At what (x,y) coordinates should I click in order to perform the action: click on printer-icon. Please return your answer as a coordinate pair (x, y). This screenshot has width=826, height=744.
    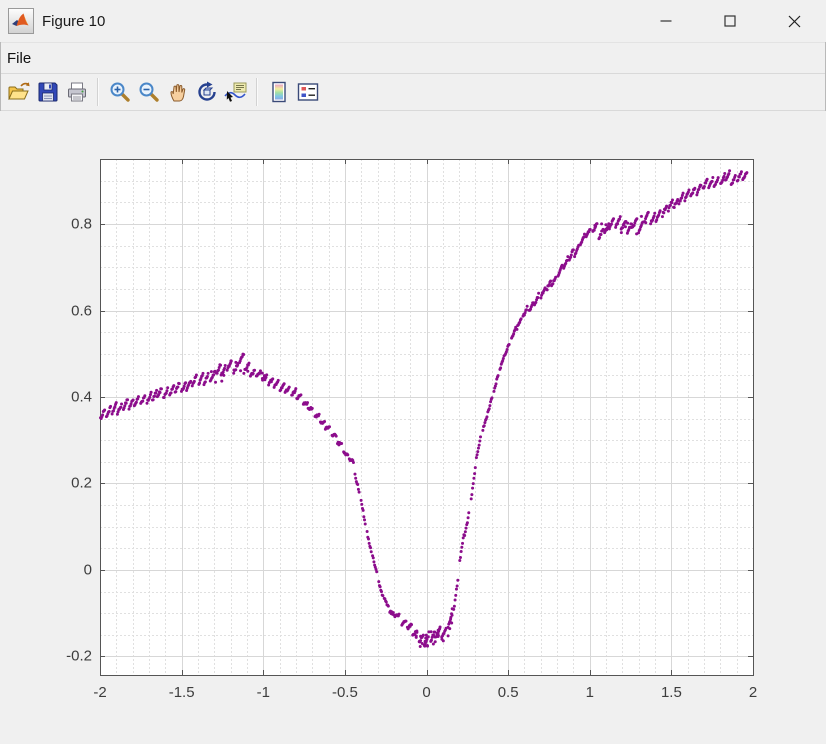
    Looking at the image, I should click on (76, 92).